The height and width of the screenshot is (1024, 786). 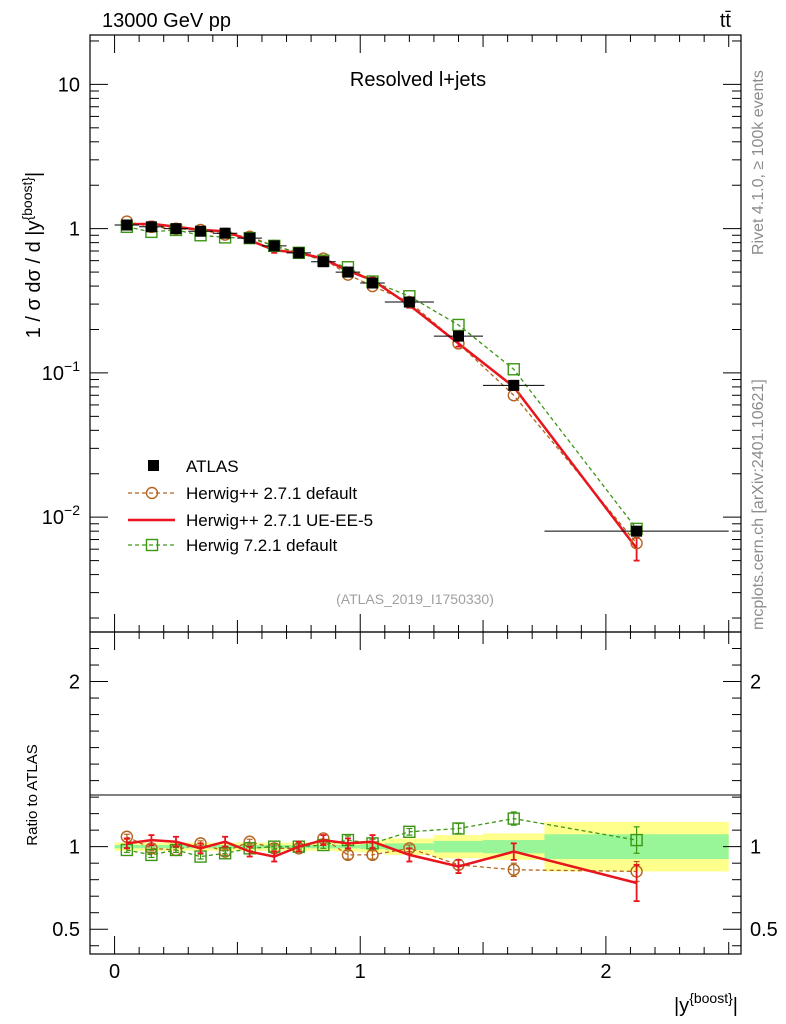 I want to click on main-ylabel-text: 1 / σ dσ / d |y{boost}|, so click(x=32, y=255).